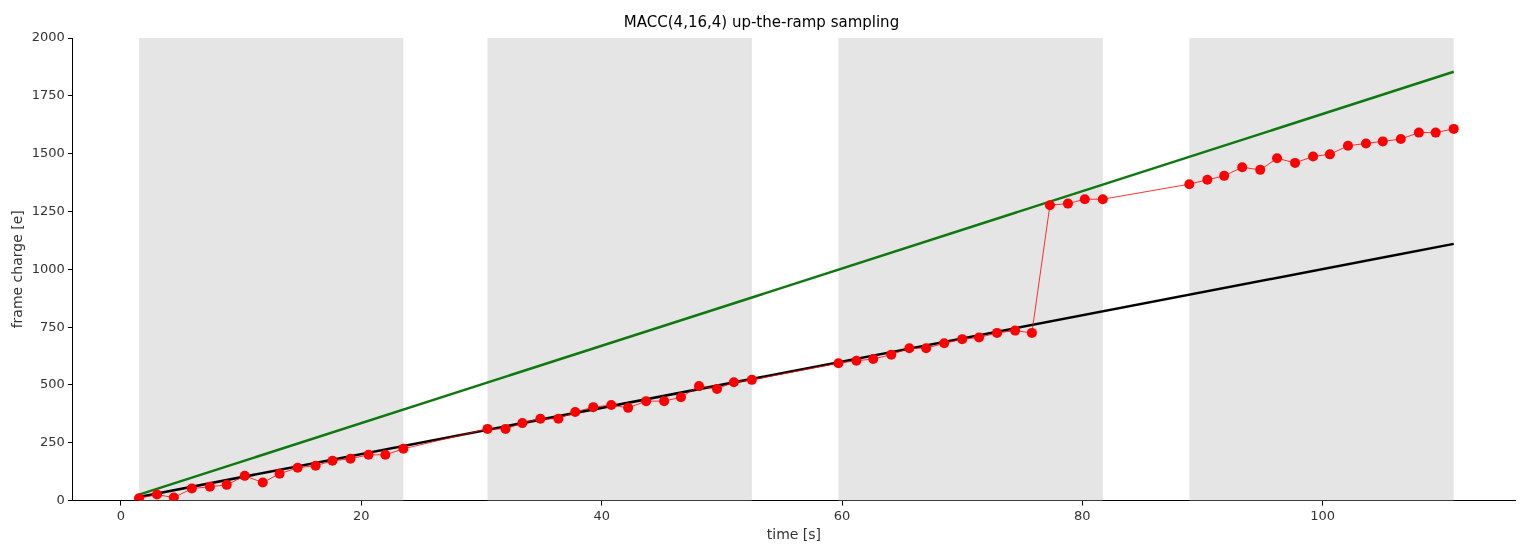 This screenshot has width=1533, height=552. I want to click on y-tick-label: 500, so click(52, 384).